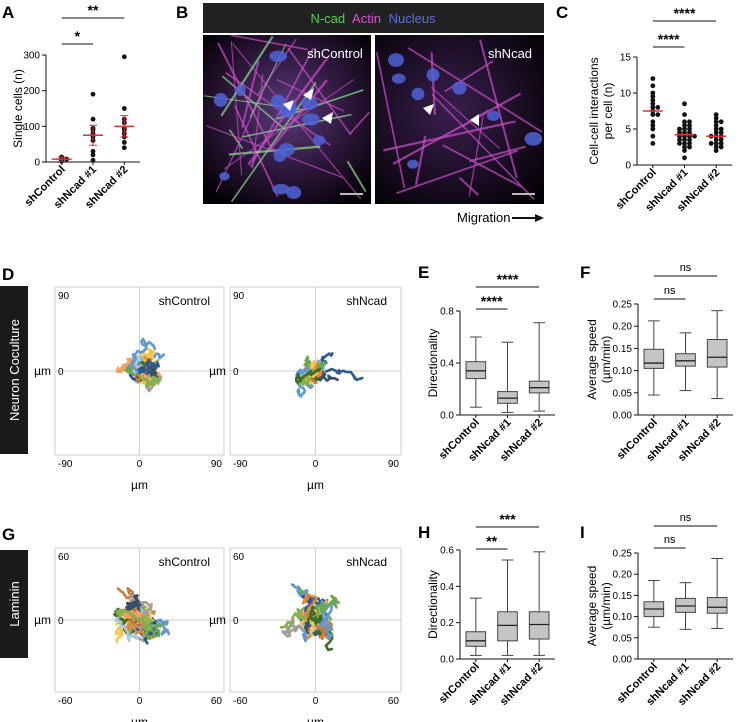 This screenshot has height=722, width=754. Describe the element at coordinates (412, 18) in the screenshot. I see `legend-nucleus: Nucleus` at that location.